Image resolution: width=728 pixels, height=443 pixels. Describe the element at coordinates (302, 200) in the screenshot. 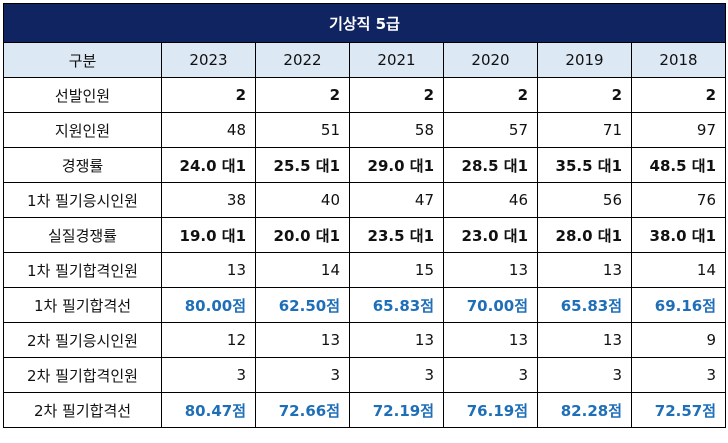

I see `table-cell: 40` at that location.